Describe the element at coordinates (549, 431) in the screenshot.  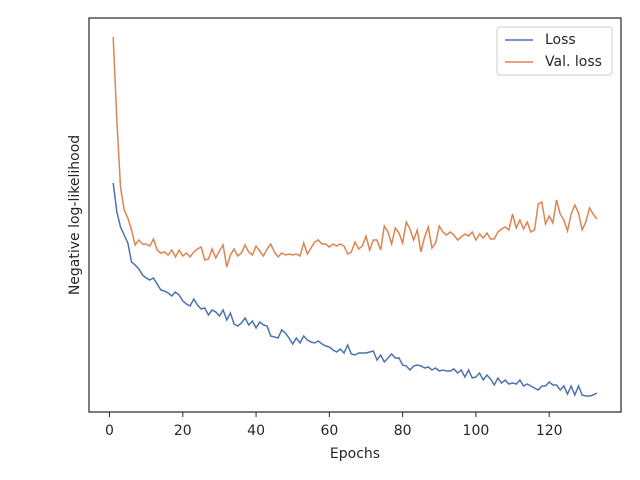
I see `x-tick-label: 120` at that location.